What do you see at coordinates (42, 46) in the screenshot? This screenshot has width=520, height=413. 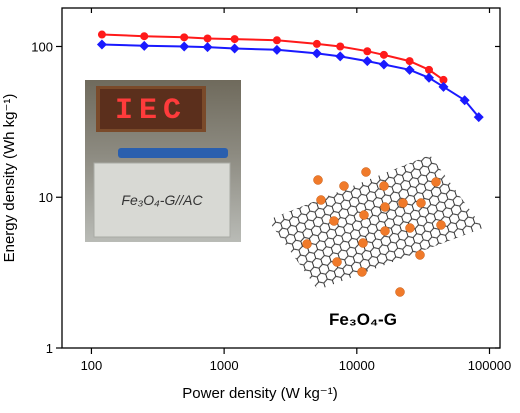 I see `y-tick-label: 100` at bounding box center [42, 46].